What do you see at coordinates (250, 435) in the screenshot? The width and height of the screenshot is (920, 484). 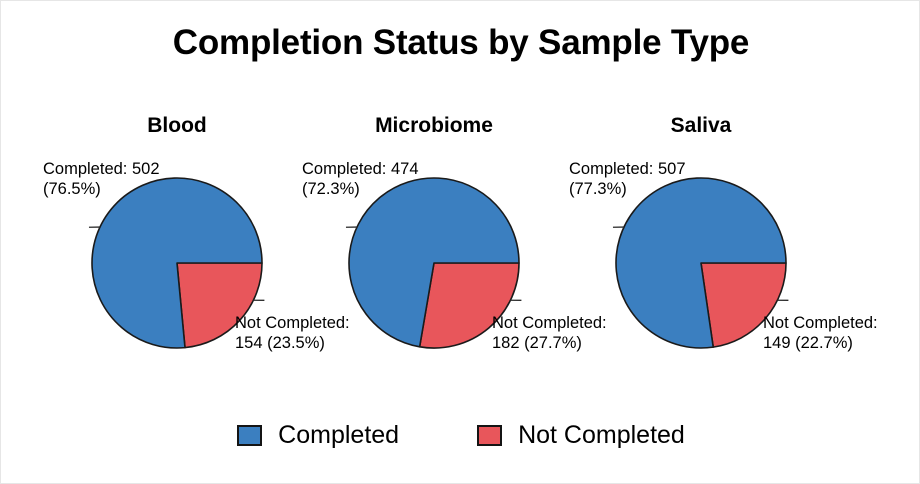 I see `legend-swatch-completed` at bounding box center [250, 435].